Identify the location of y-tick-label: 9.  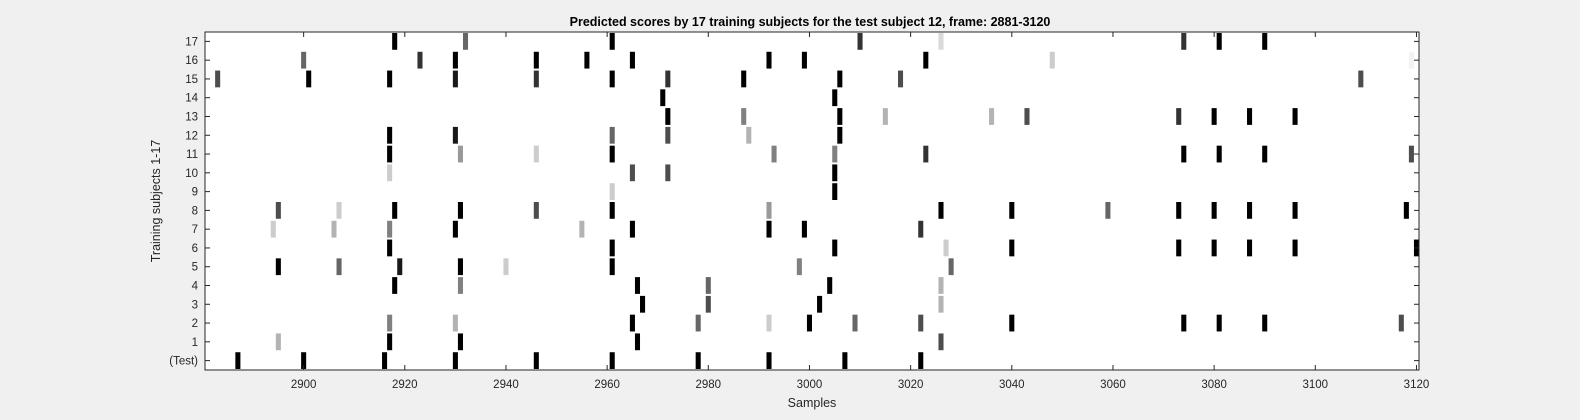
(195, 193).